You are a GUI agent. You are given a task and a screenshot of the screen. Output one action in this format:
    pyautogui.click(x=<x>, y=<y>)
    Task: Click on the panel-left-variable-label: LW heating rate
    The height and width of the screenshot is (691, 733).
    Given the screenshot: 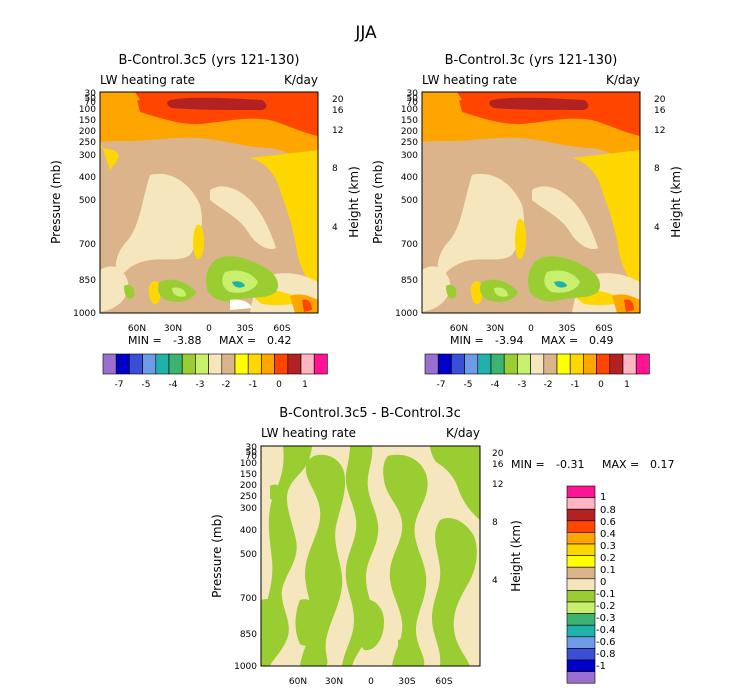 What is the action you would take?
    pyautogui.click(x=147, y=80)
    